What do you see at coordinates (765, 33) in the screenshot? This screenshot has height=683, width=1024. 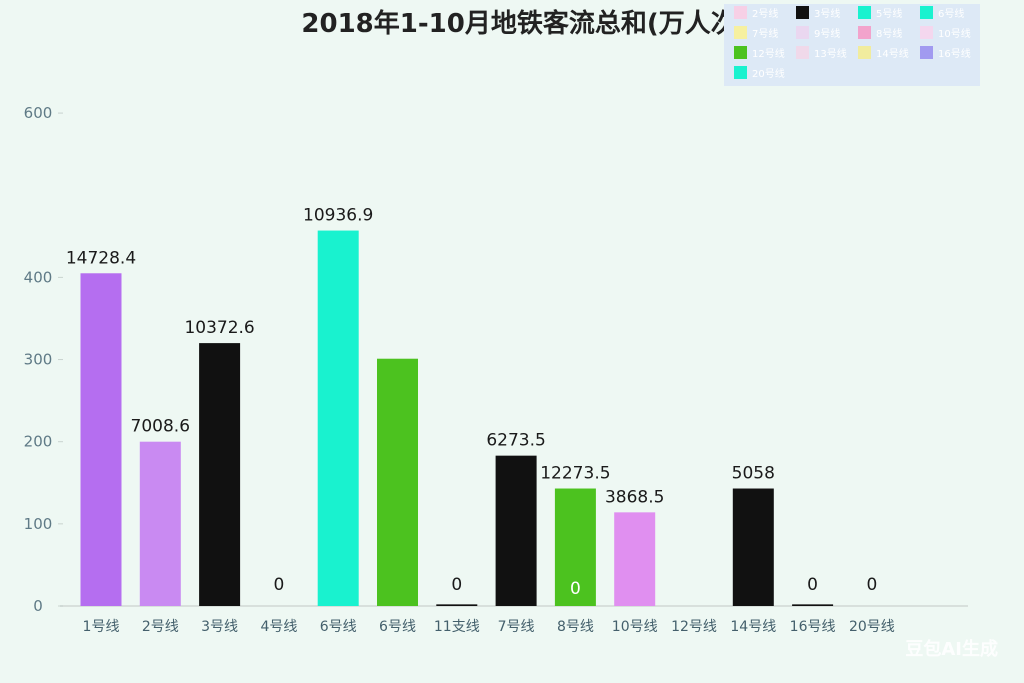 I see `legend-label: 7号线` at bounding box center [765, 33].